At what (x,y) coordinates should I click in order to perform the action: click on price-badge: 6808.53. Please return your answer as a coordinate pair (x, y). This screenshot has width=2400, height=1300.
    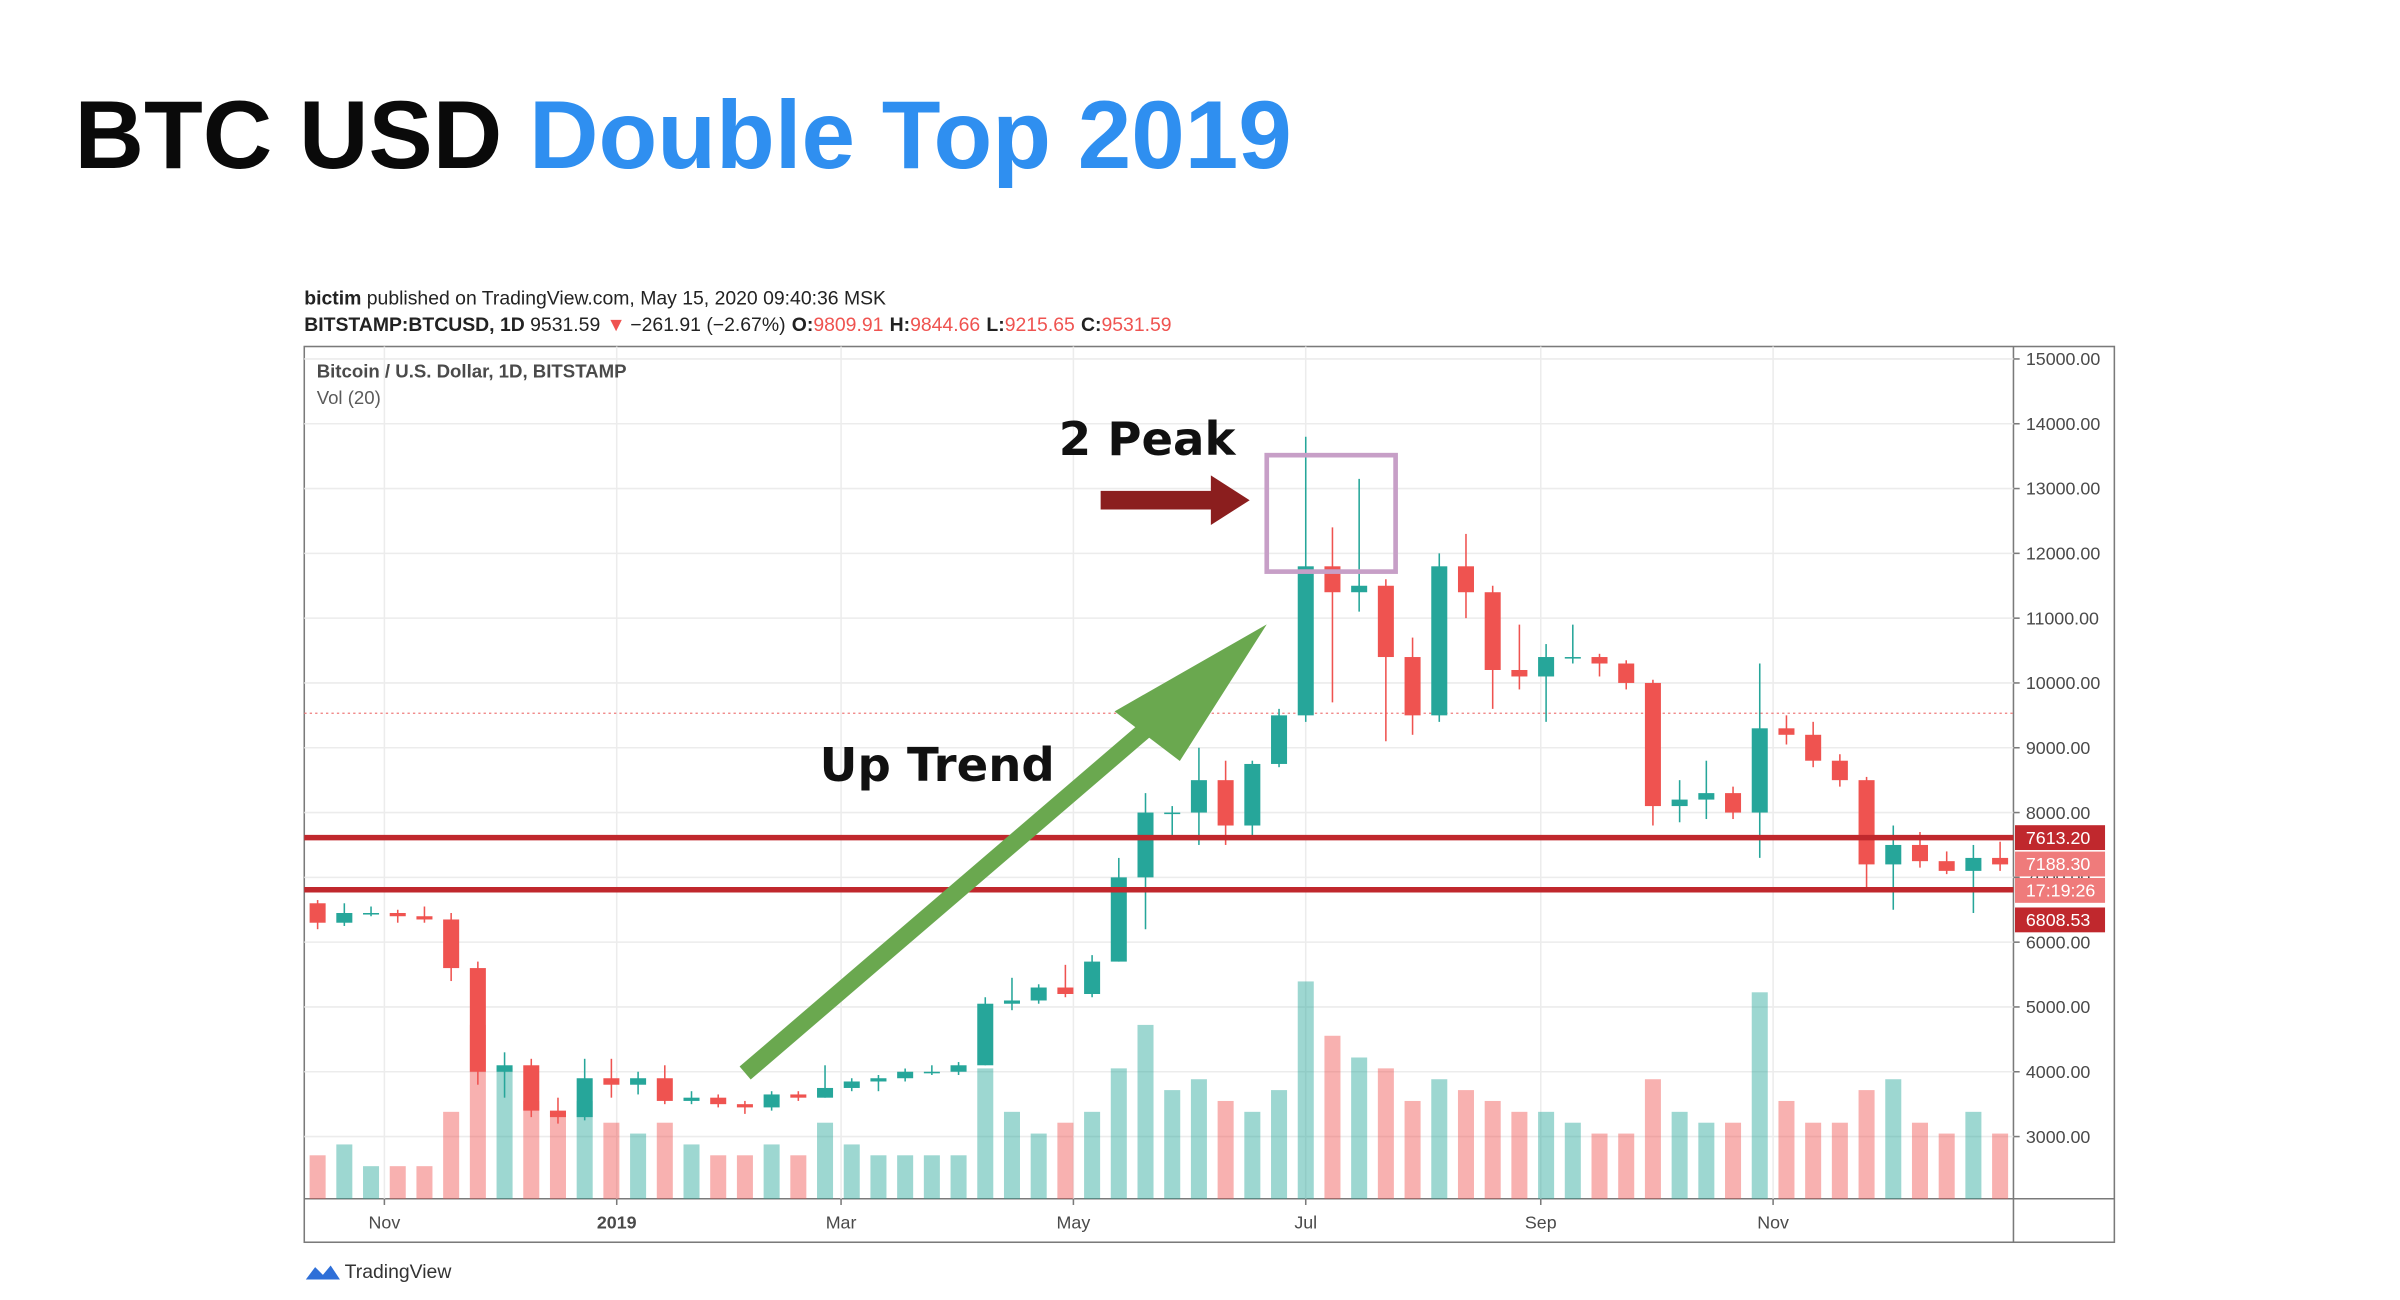
    Looking at the image, I should click on (2060, 920).